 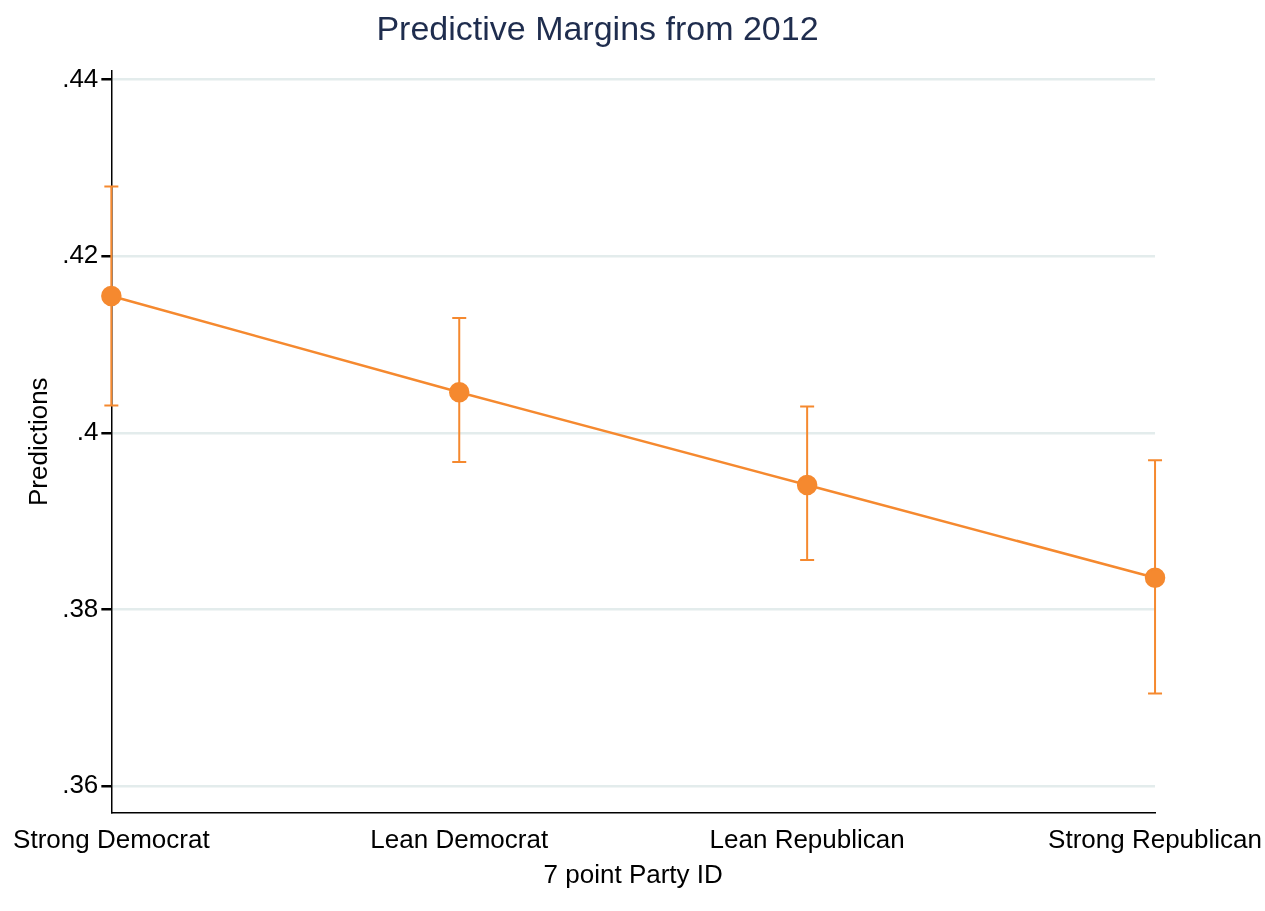 I want to click on y-tick-label: .36, so click(x=80, y=784).